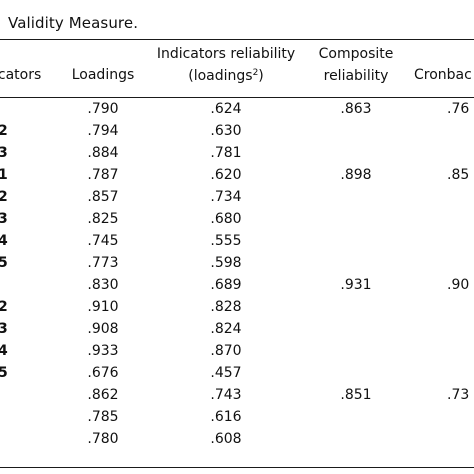 This screenshot has height=474, width=474. Describe the element at coordinates (103, 373) in the screenshot. I see `cell-loading: .676` at that location.